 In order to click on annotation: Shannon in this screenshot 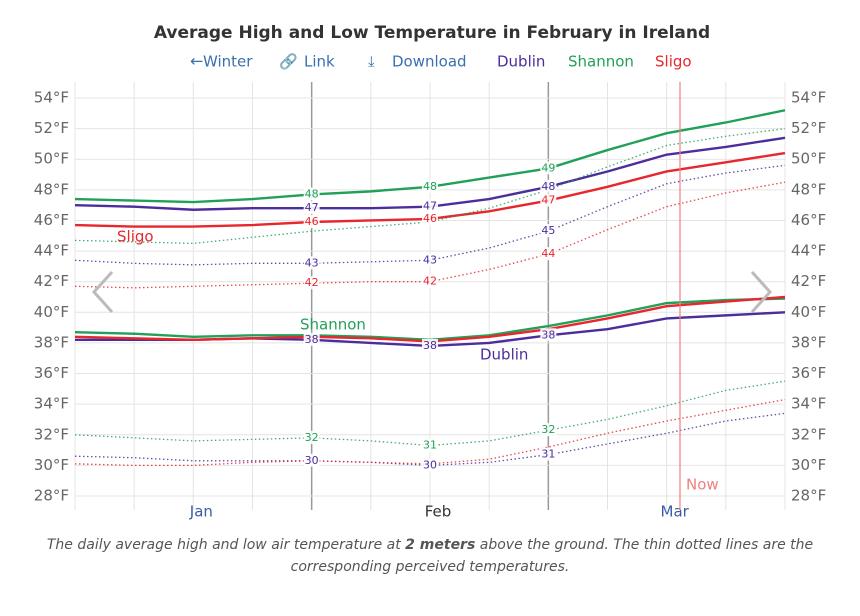, I will do `click(333, 325)`.